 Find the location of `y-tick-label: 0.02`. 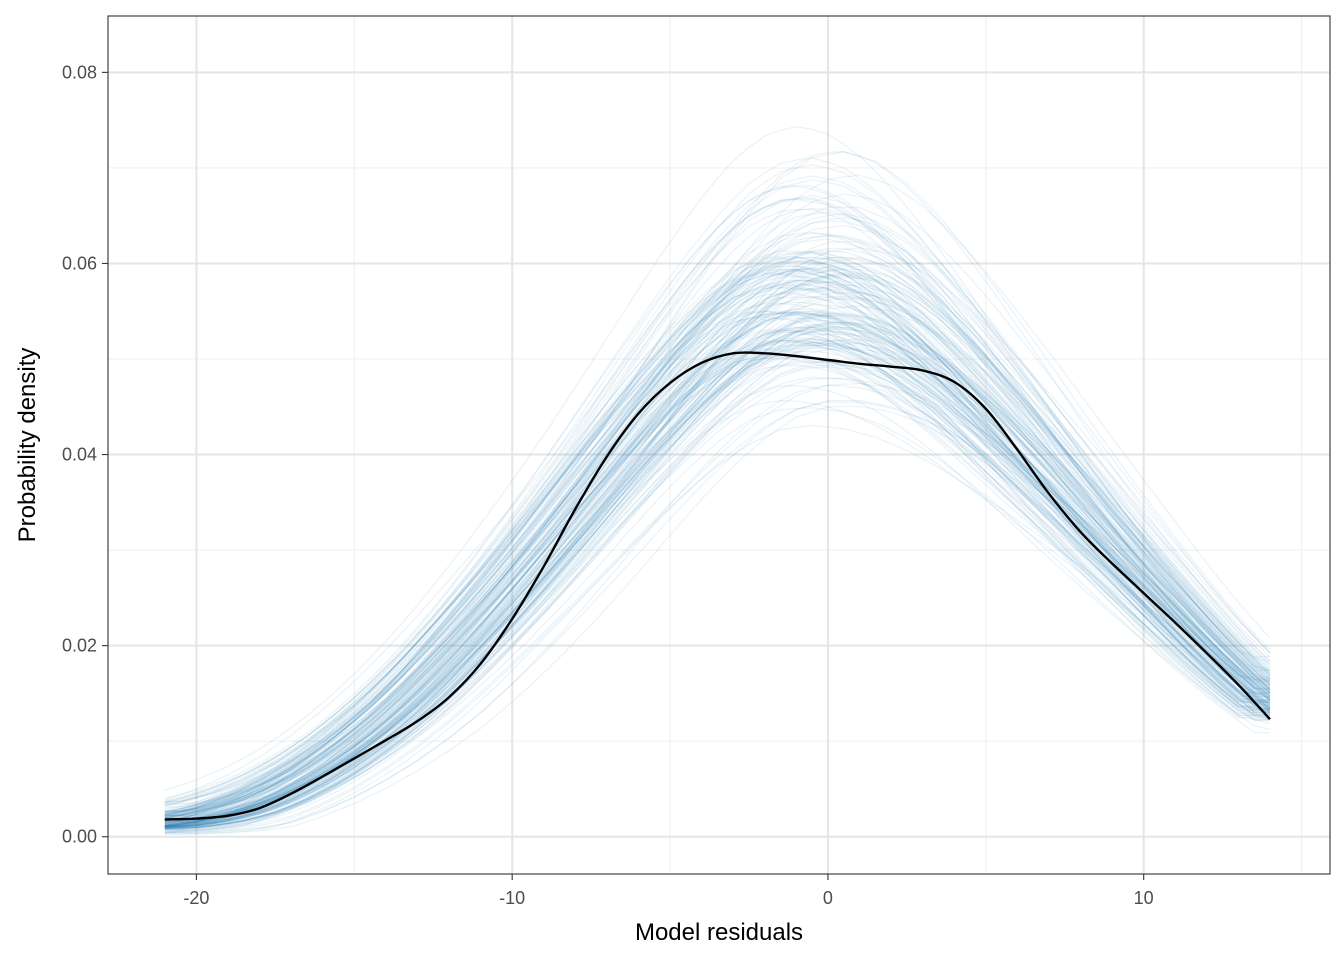

y-tick-label: 0.02 is located at coordinates (79, 646).